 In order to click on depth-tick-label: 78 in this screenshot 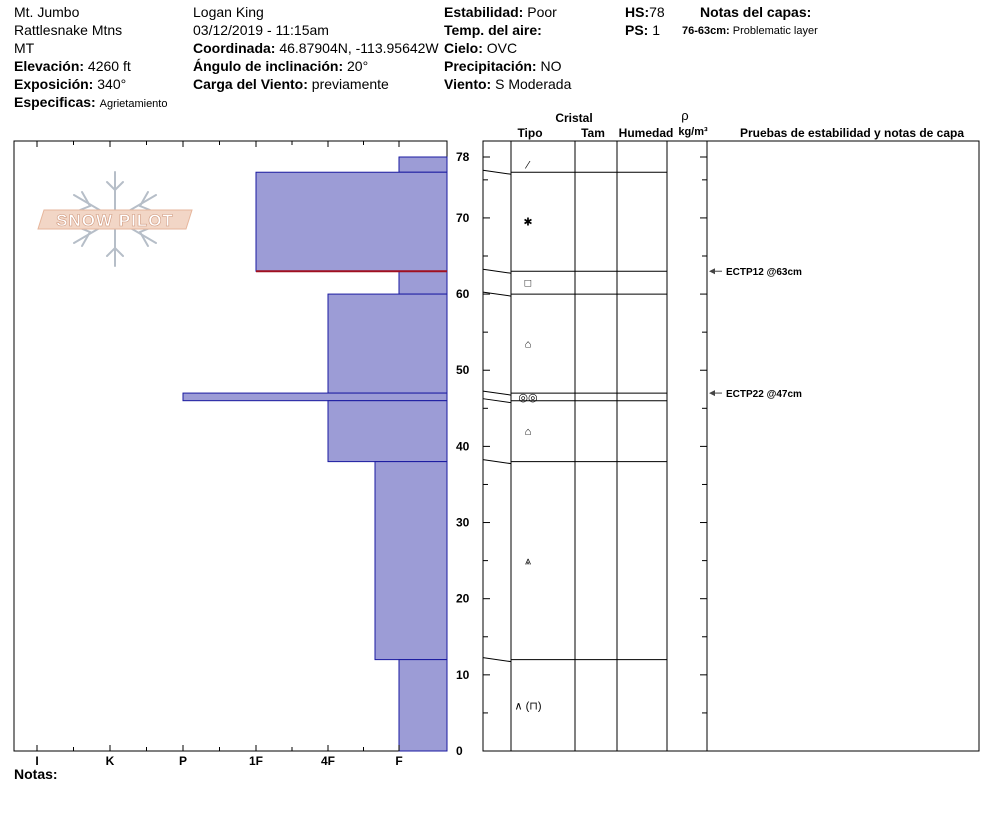, I will do `click(463, 157)`.